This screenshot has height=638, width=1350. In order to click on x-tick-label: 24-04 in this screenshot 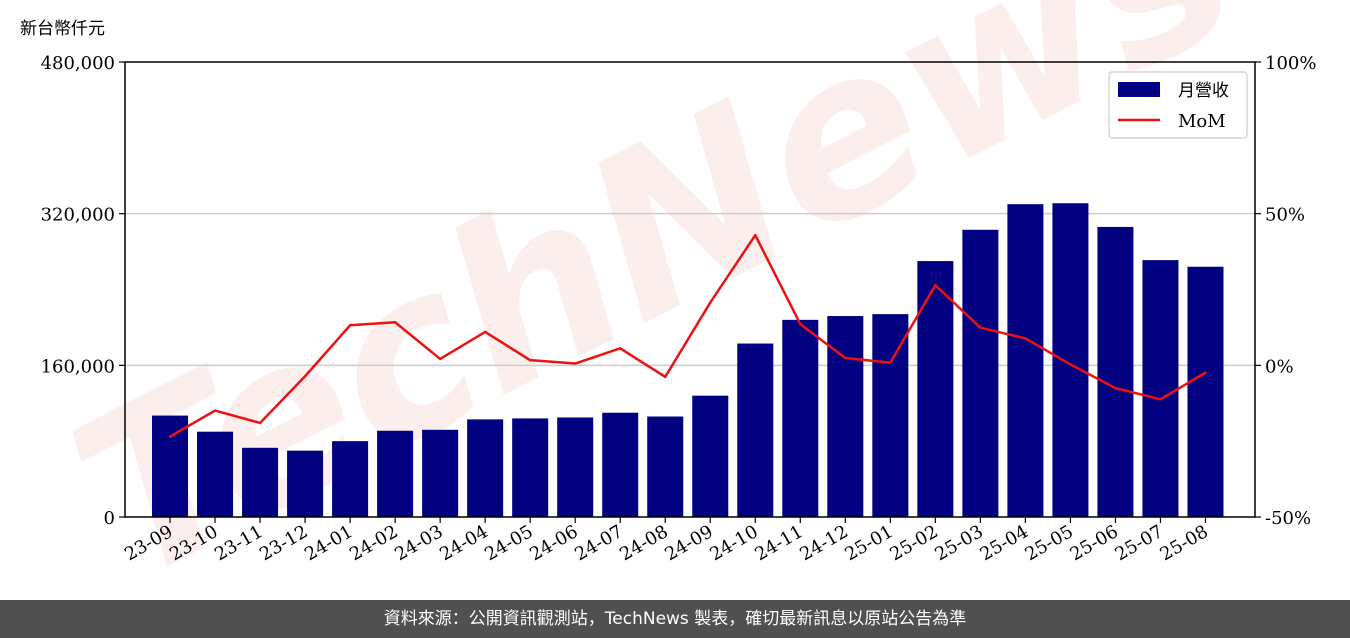, I will do `click(463, 543)`.